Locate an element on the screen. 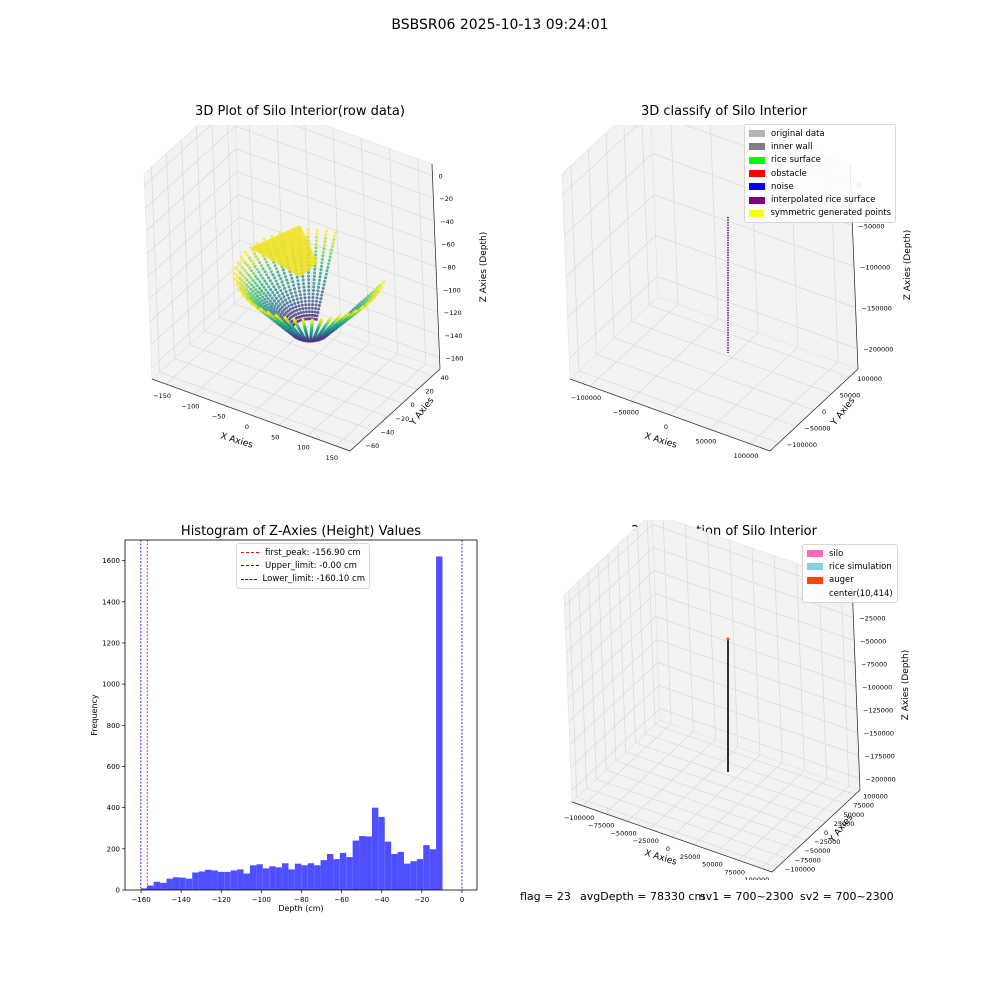 This screenshot has height=1000, width=1000. panel1-zlabel: Z Axies (Depth) is located at coordinates (484, 267).